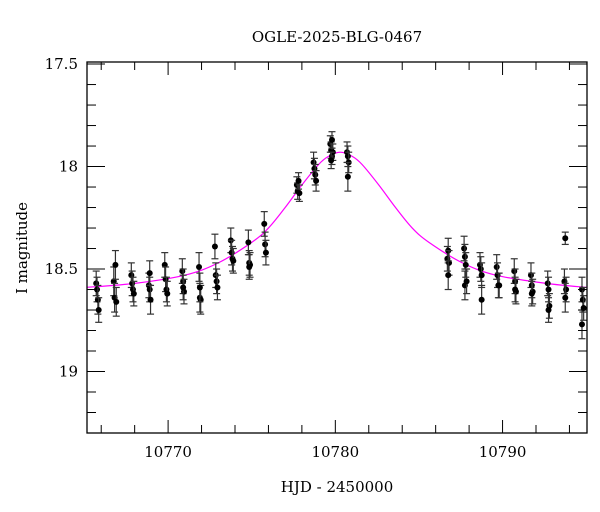 This screenshot has height=512, width=600. Describe the element at coordinates (68, 372) in the screenshot. I see `y-tick-label: 19` at that location.